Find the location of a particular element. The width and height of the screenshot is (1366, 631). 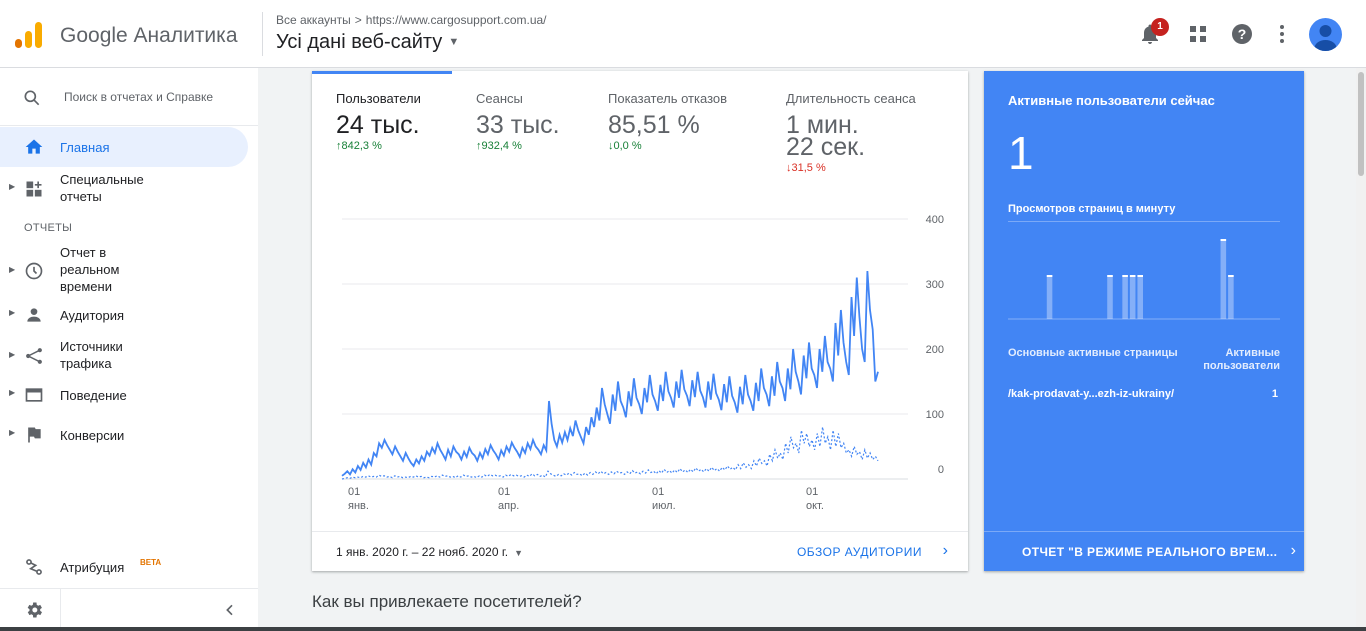

date-range-selector: 1 янв. 2020 г. – 22 нояб. 2020 г. ▼ is located at coordinates (429, 552).